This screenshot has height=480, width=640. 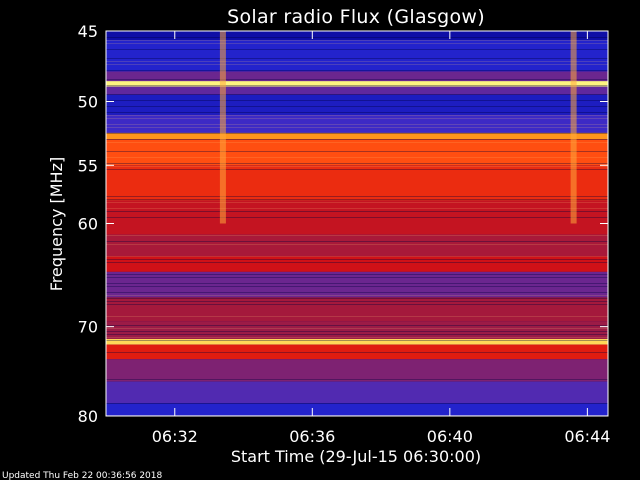 What do you see at coordinates (88, 165) in the screenshot?
I see `y-tick-label: 55` at bounding box center [88, 165].